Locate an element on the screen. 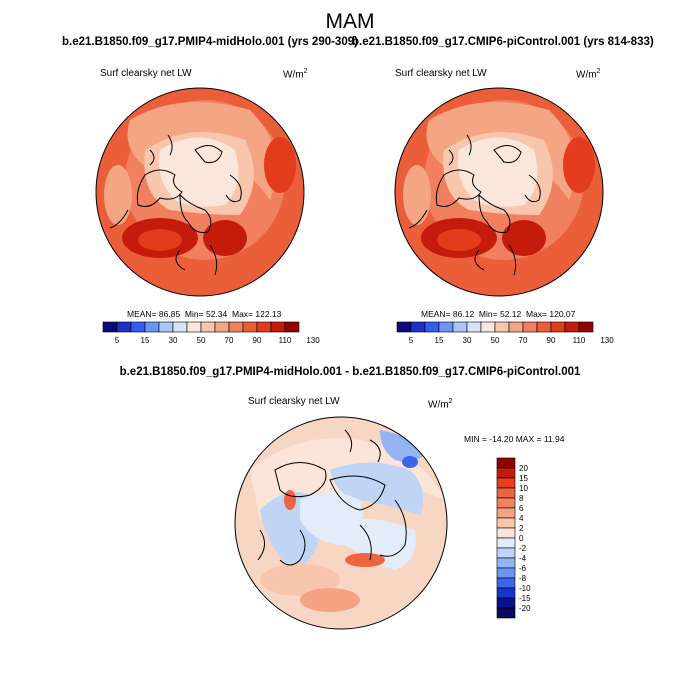 This screenshot has height=700, width=700. left-variable-label: Surf clearsky net LW is located at coordinates (146, 73).